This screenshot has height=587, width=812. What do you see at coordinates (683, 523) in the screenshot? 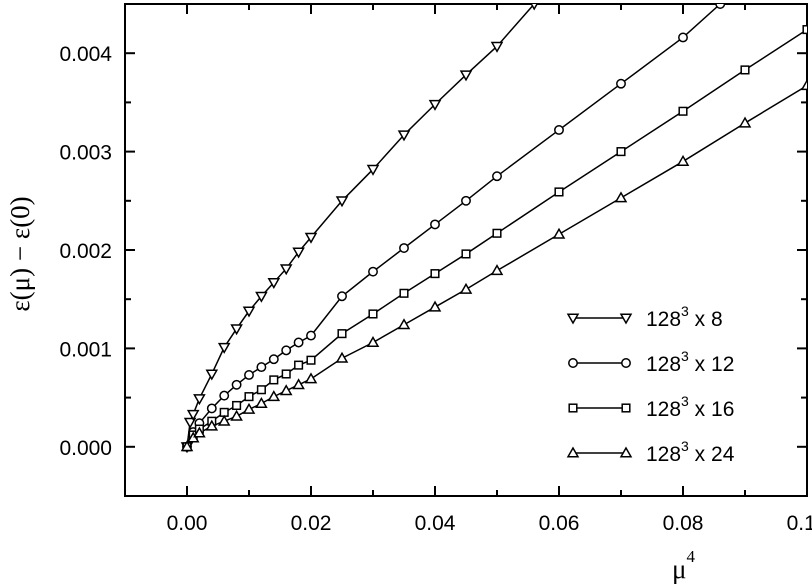
I see `x-tick-label: 0.08` at bounding box center [683, 523].